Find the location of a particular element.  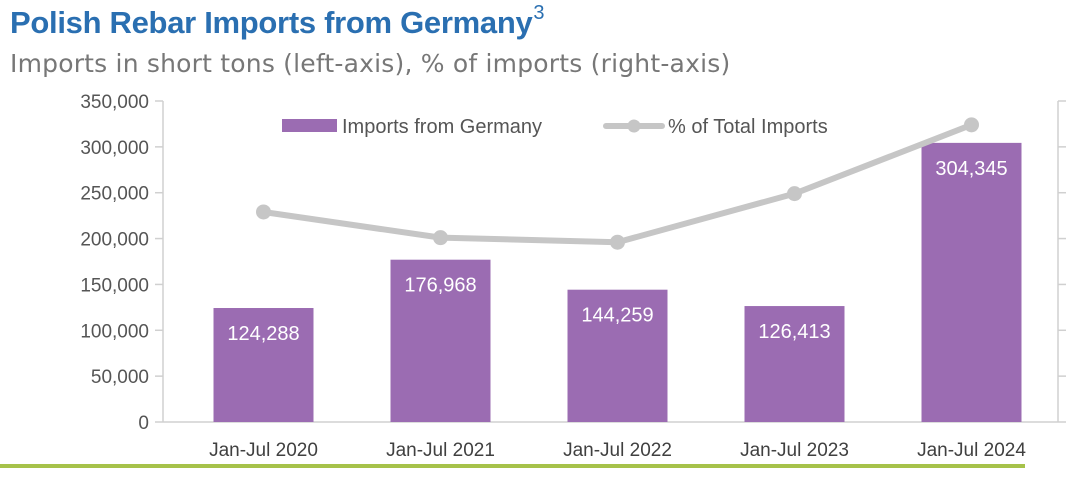

legend-swatch-bar is located at coordinates (309, 125).